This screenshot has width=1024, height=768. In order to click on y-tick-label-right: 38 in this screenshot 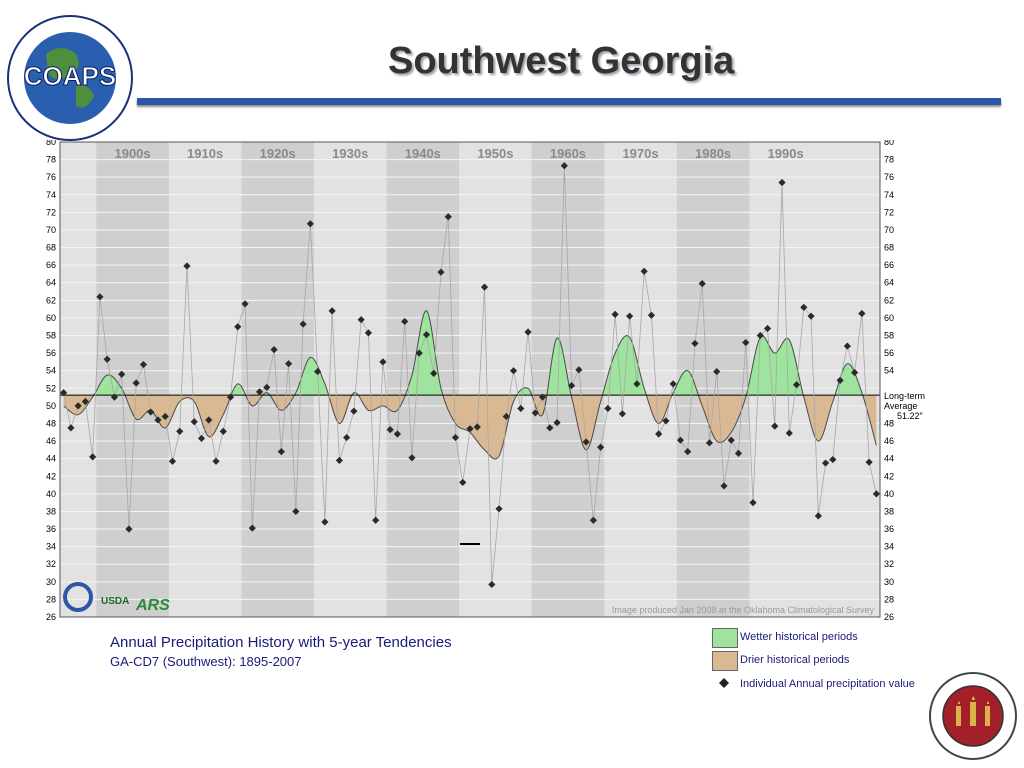, I will do `click(889, 511)`.